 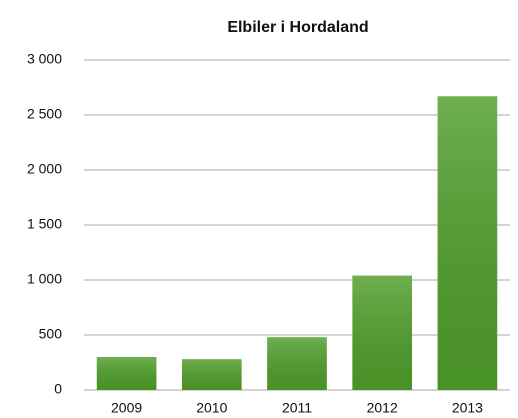 I want to click on chart-title: Elbiler i Hordaland, so click(x=297, y=27).